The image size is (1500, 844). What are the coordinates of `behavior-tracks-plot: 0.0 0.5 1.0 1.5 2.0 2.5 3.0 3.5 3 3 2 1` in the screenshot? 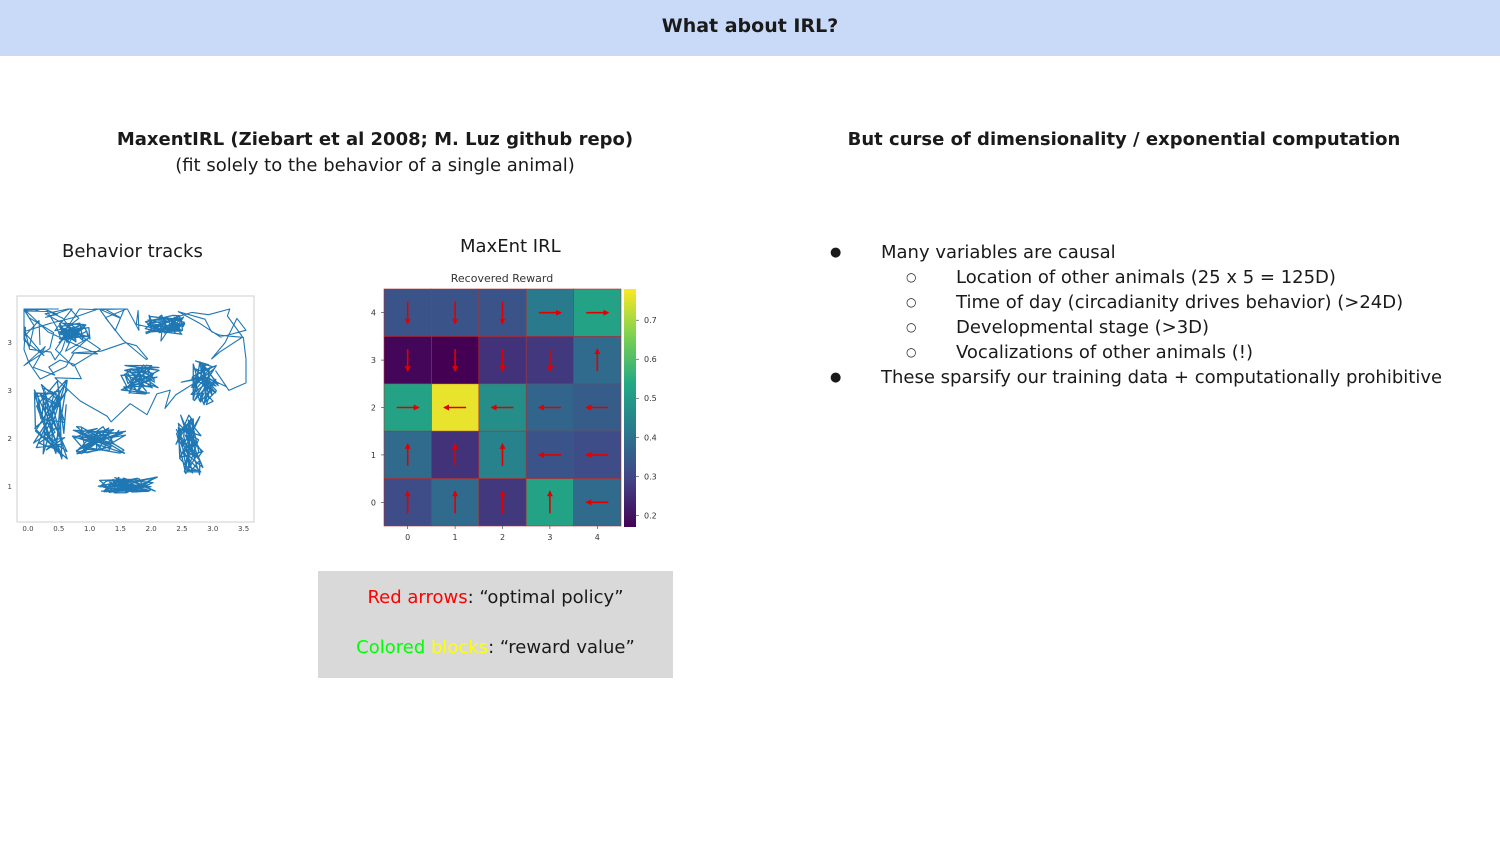 It's located at (131, 414).